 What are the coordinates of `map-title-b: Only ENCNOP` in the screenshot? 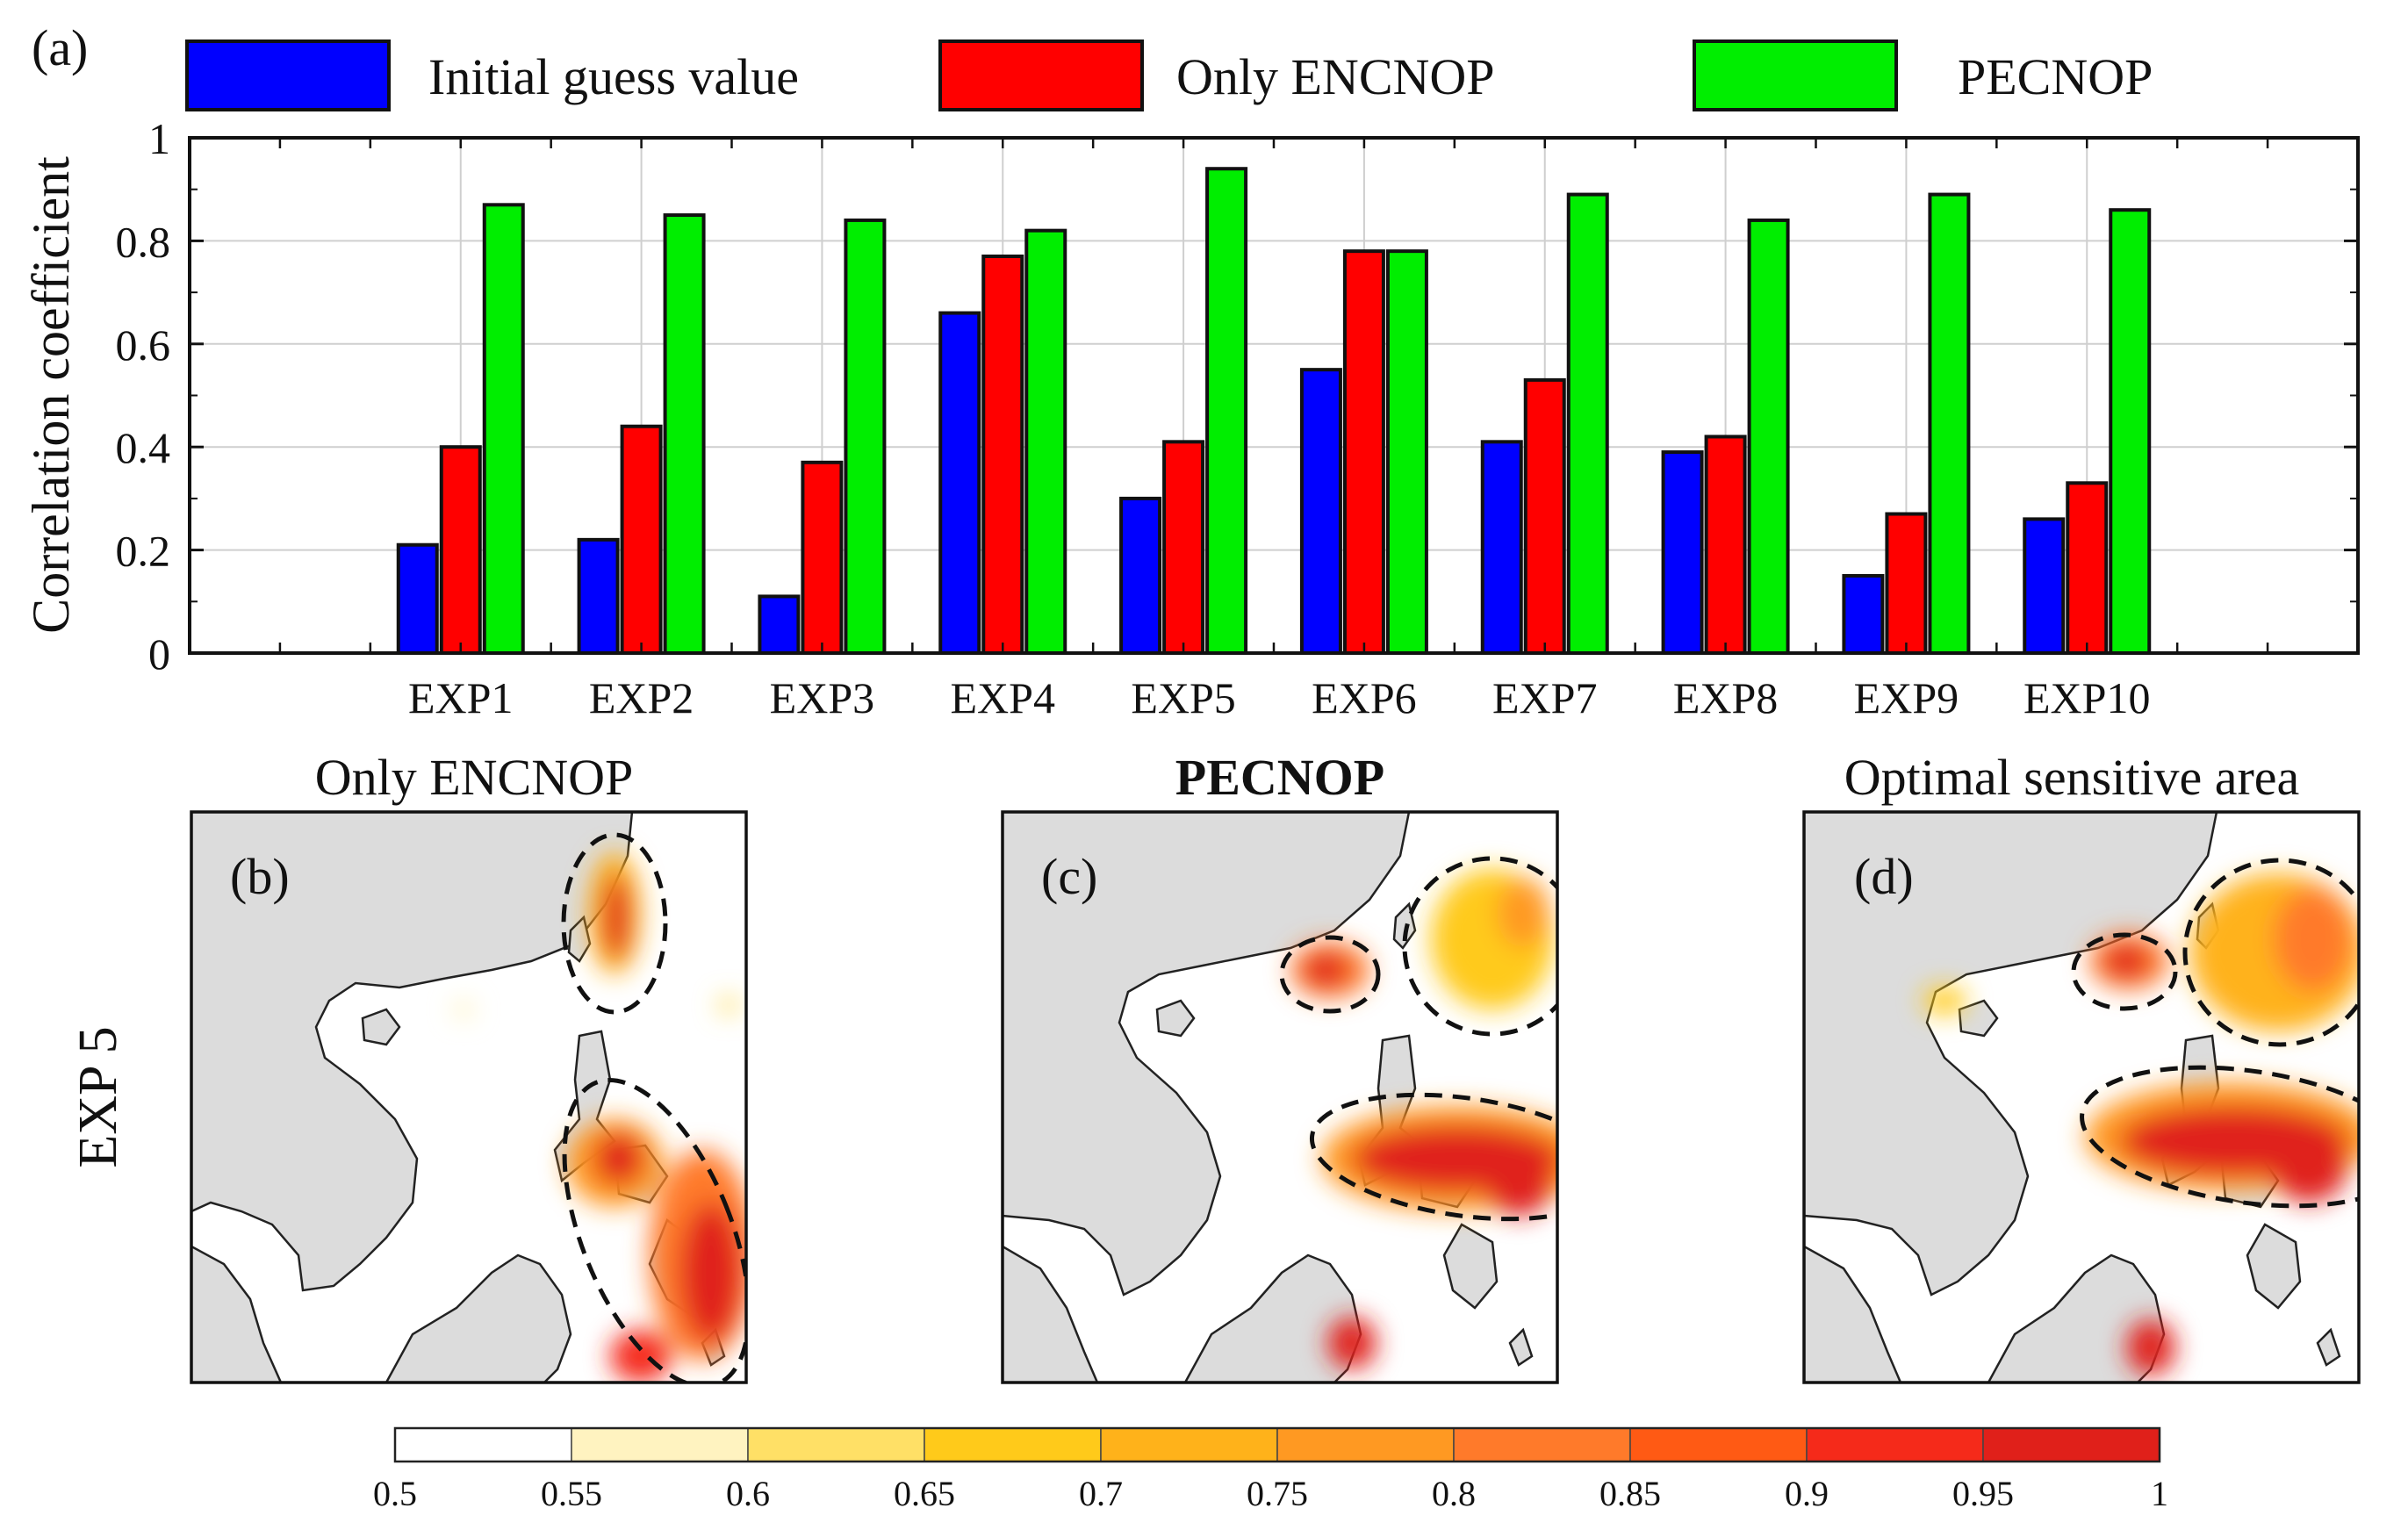 It's located at (474, 777).